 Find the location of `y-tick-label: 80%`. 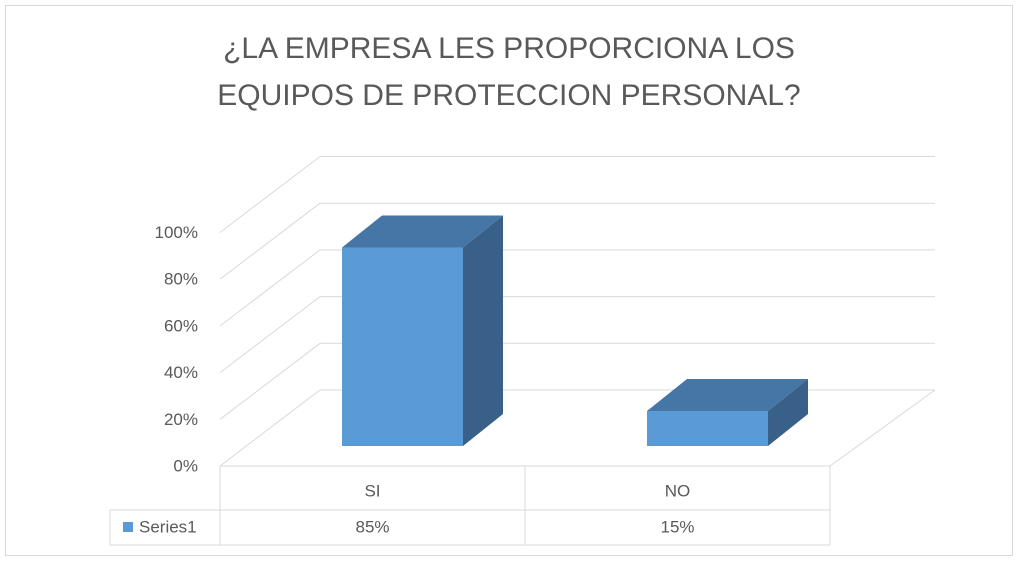

y-tick-label: 80% is located at coordinates (181, 279).